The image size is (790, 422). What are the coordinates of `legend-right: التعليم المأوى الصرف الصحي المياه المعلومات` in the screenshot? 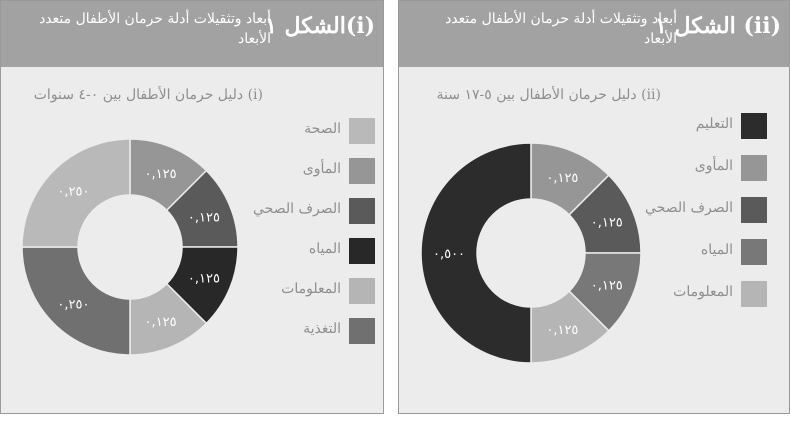 It's located at (697, 213).